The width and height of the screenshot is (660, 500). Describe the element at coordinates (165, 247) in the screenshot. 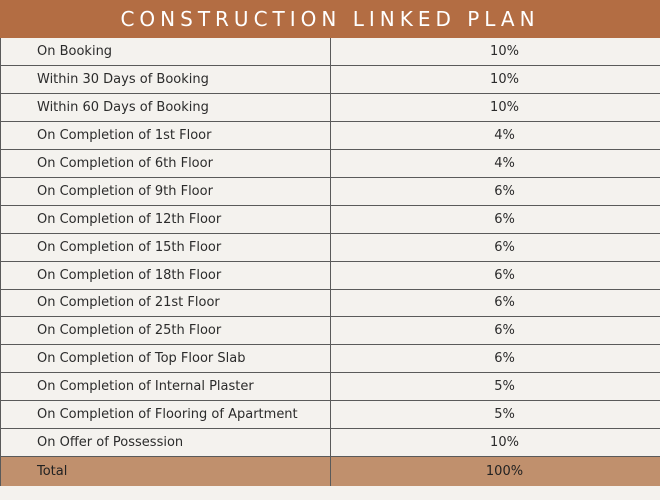

I see `stage-cell: On Completion of 15th Floor` at that location.